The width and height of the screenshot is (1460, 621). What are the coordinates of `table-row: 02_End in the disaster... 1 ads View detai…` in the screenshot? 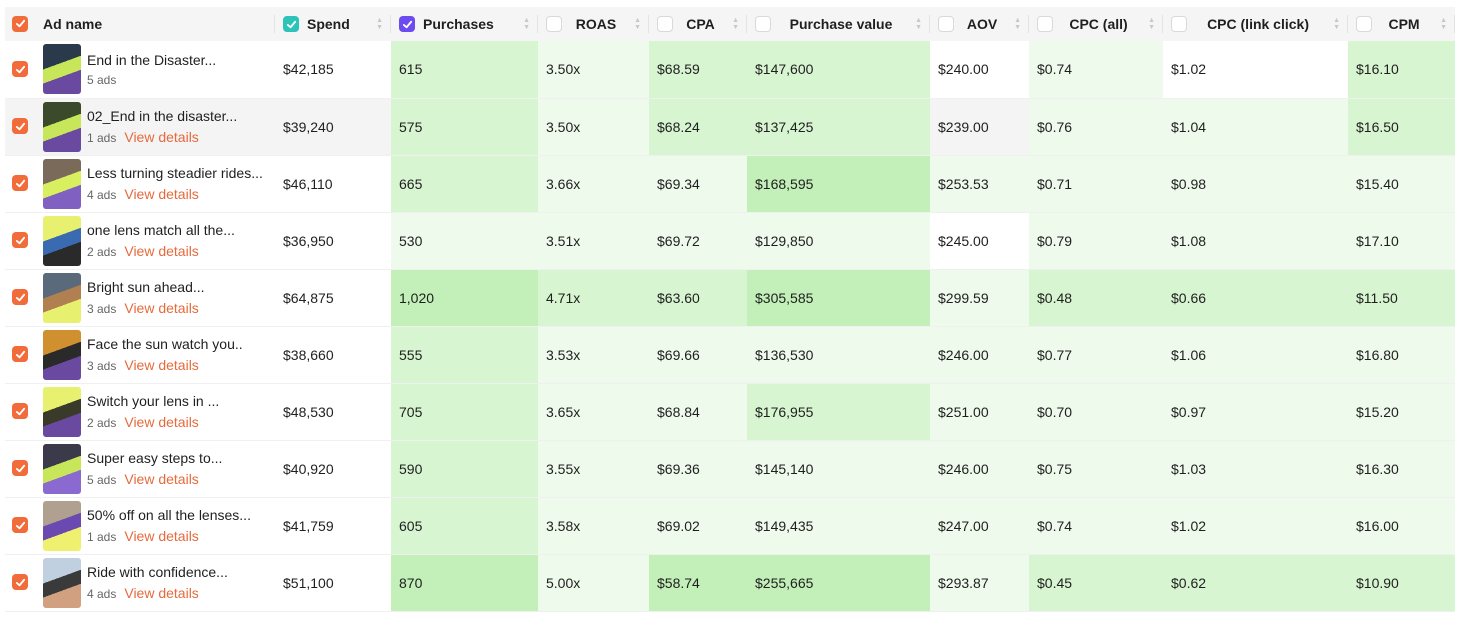 It's located at (730, 126).